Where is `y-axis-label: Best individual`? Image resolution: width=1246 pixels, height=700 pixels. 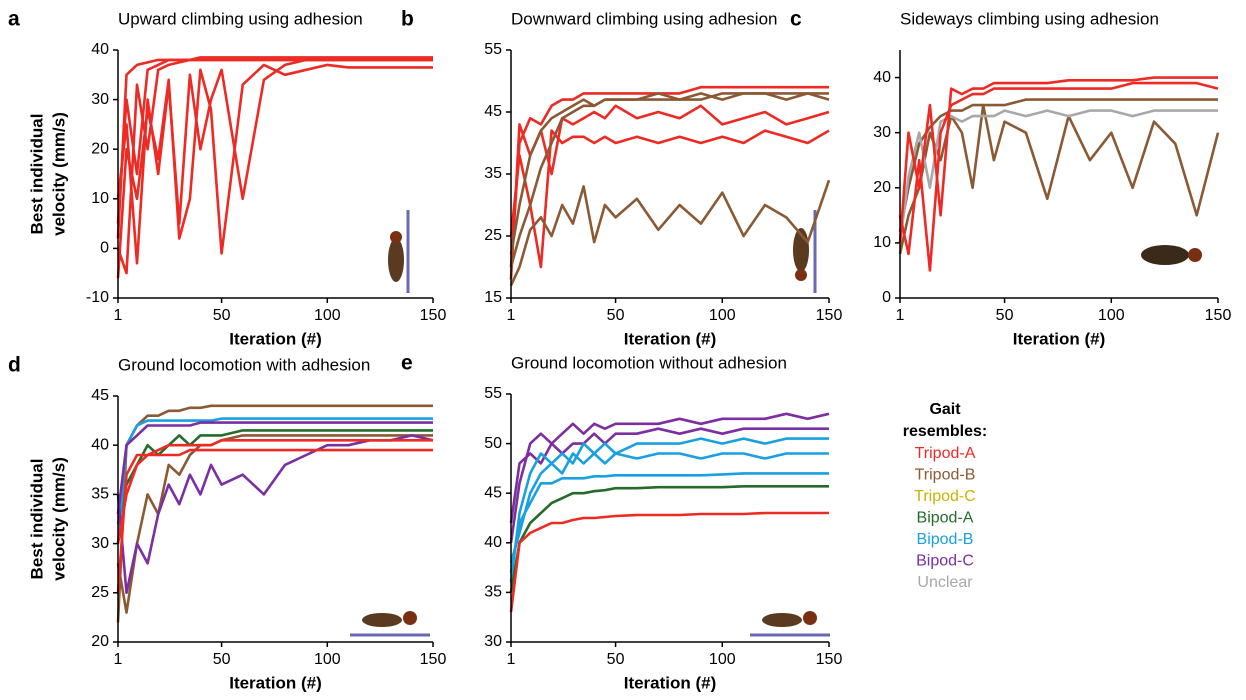
y-axis-label: Best individual is located at coordinates (36, 174).